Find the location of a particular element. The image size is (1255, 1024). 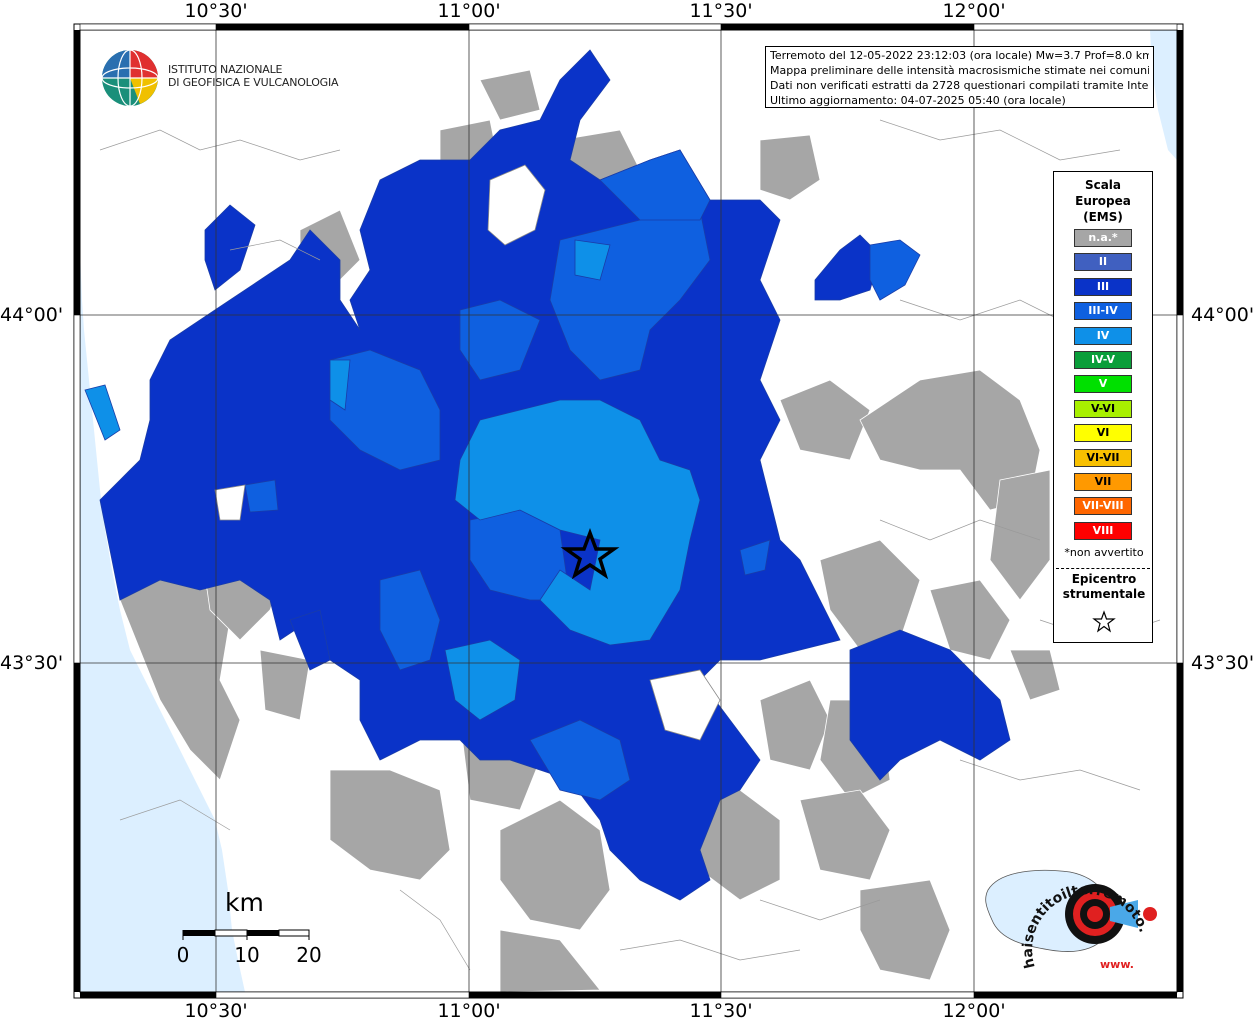

scale-unit: km is located at coordinates (244, 902).